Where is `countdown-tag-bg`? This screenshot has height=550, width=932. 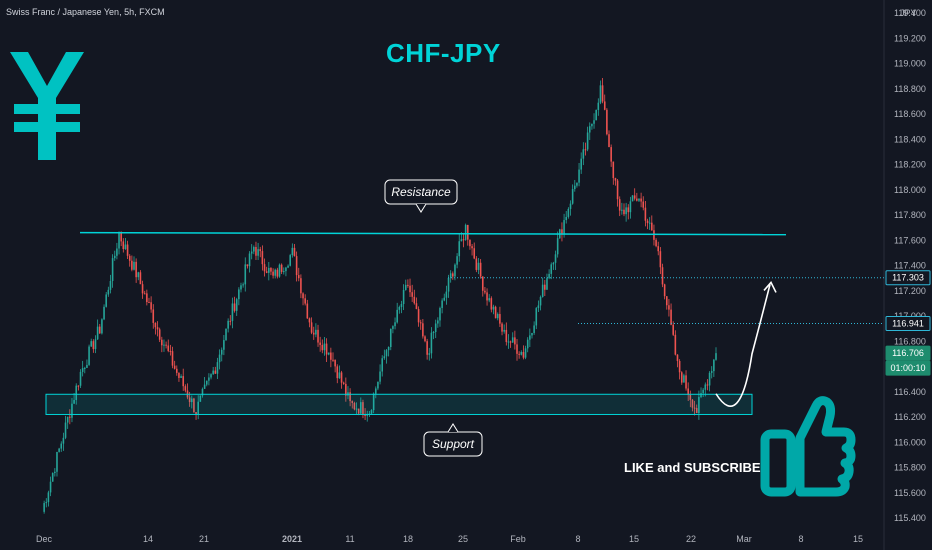
countdown-tag-bg is located at coordinates (908, 368).